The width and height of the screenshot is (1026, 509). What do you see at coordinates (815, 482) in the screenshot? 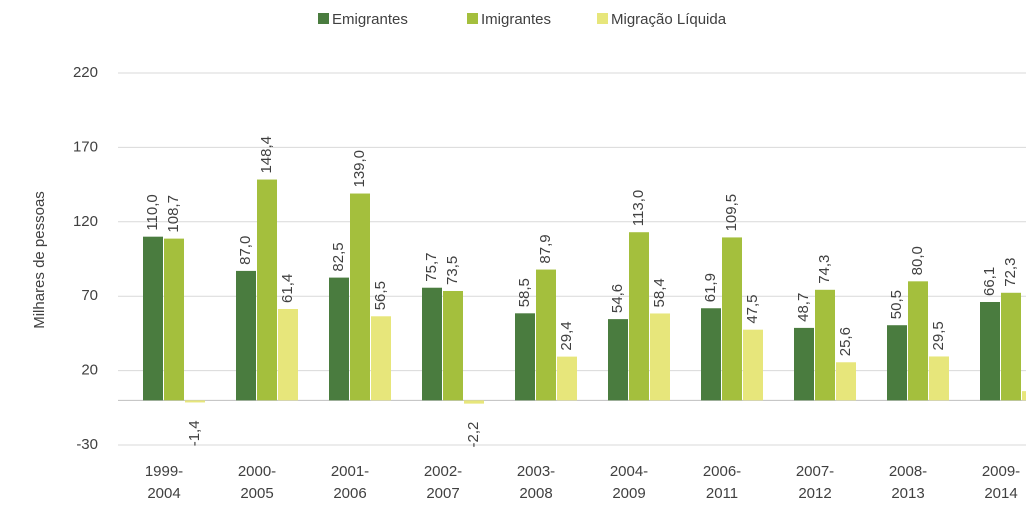
I see `x-tick-label: 2007-2012` at bounding box center [815, 482].